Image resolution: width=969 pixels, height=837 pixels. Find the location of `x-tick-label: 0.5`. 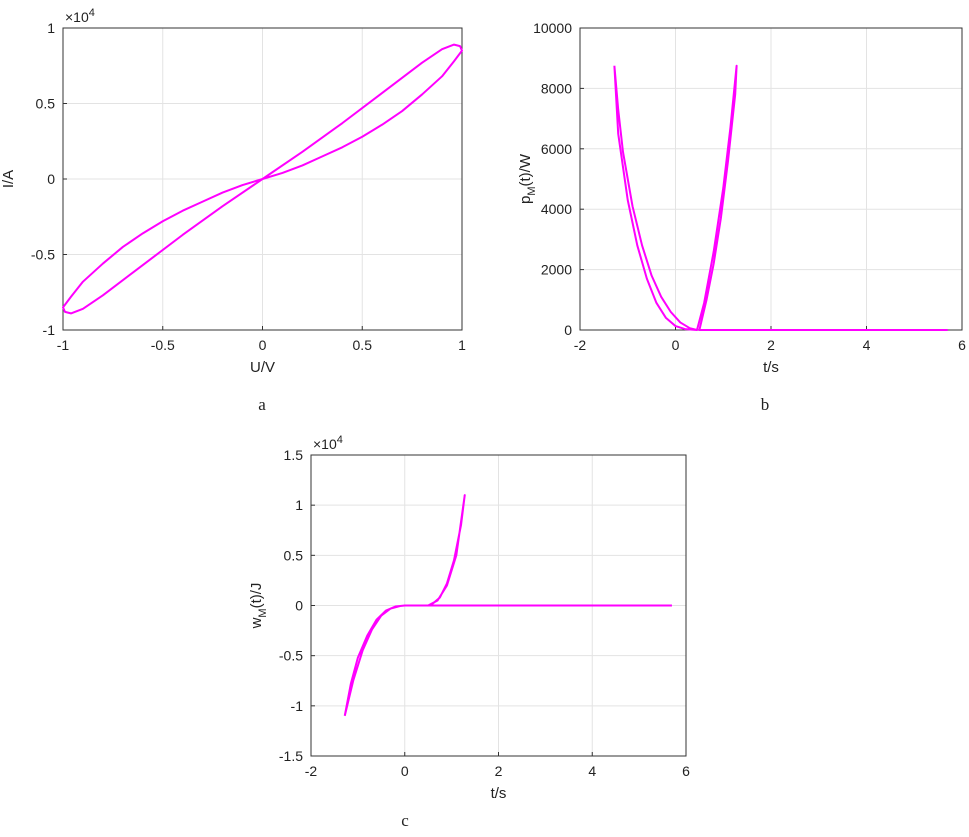

x-tick-label: 0.5 is located at coordinates (363, 345).